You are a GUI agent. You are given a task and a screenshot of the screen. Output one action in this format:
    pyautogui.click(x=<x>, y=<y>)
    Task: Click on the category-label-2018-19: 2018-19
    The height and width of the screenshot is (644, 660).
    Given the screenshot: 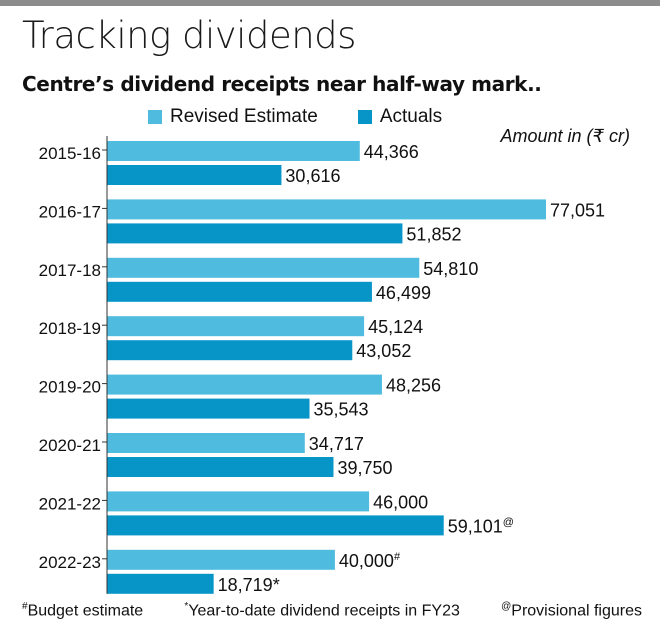 What is the action you would take?
    pyautogui.click(x=70, y=328)
    